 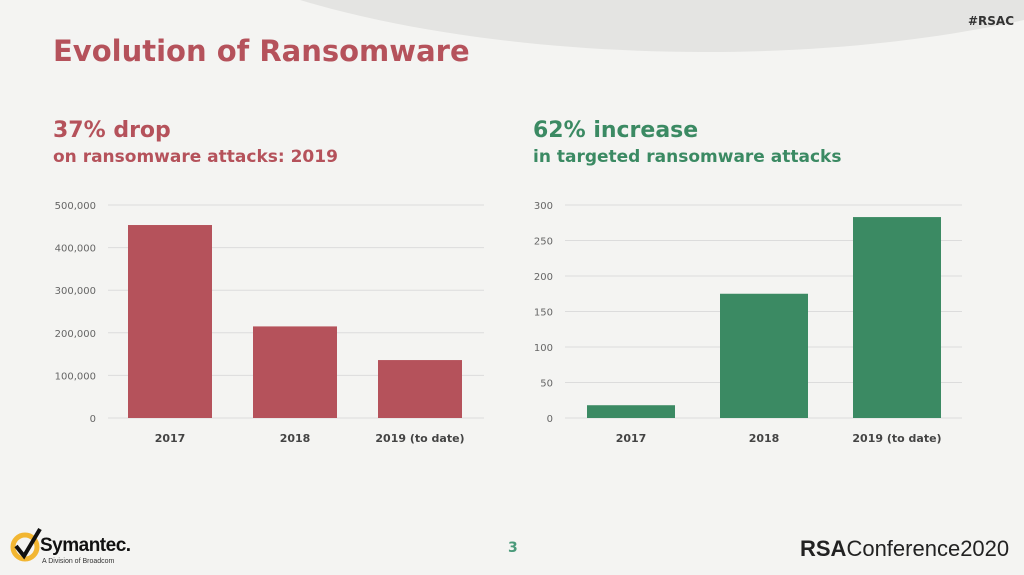 What do you see at coordinates (195, 157) in the screenshot?
I see `left-subhead: on ransomware attacks: 2019` at bounding box center [195, 157].